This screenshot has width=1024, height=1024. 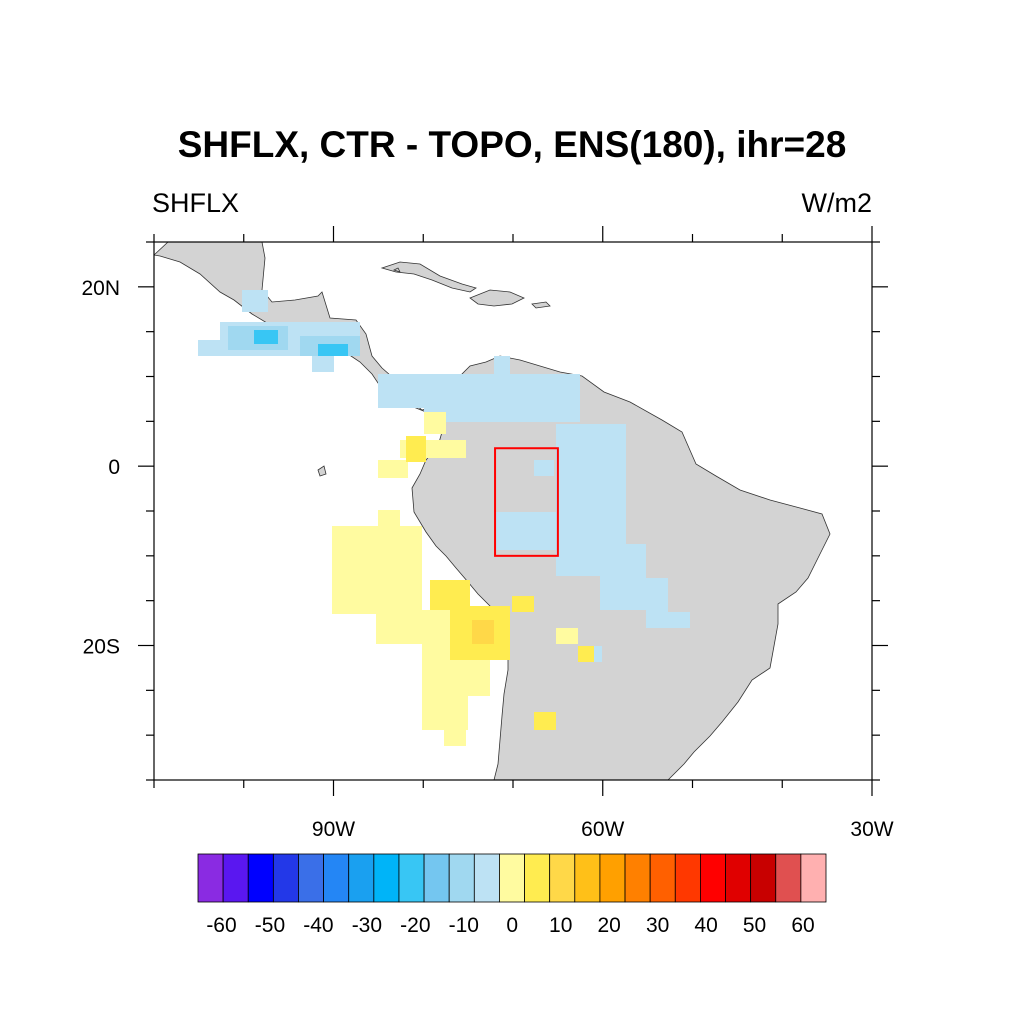 What do you see at coordinates (705, 925) in the screenshot?
I see `colorbar-label: 40` at bounding box center [705, 925].